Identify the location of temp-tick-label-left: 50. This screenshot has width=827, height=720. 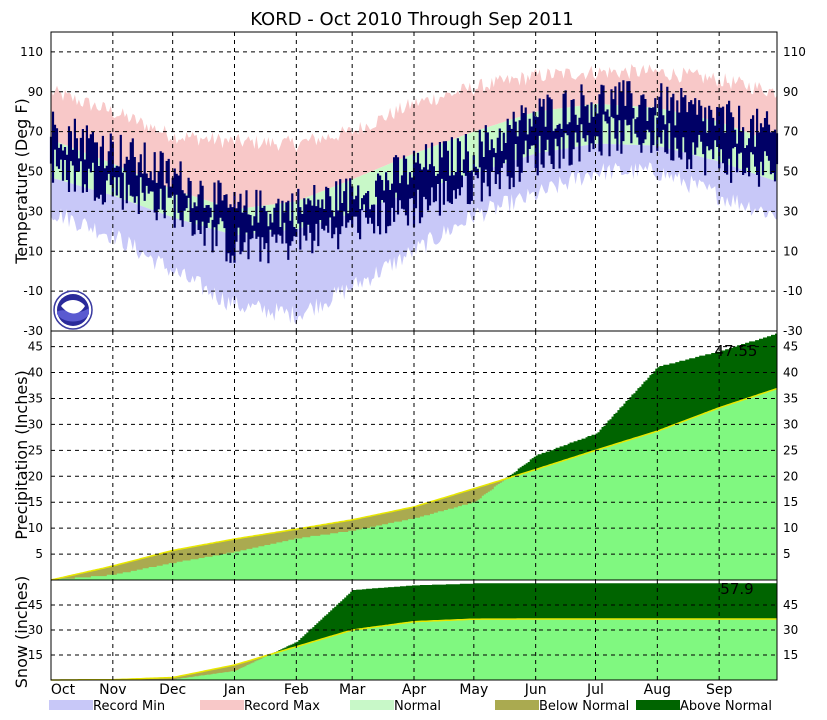
(35, 172).